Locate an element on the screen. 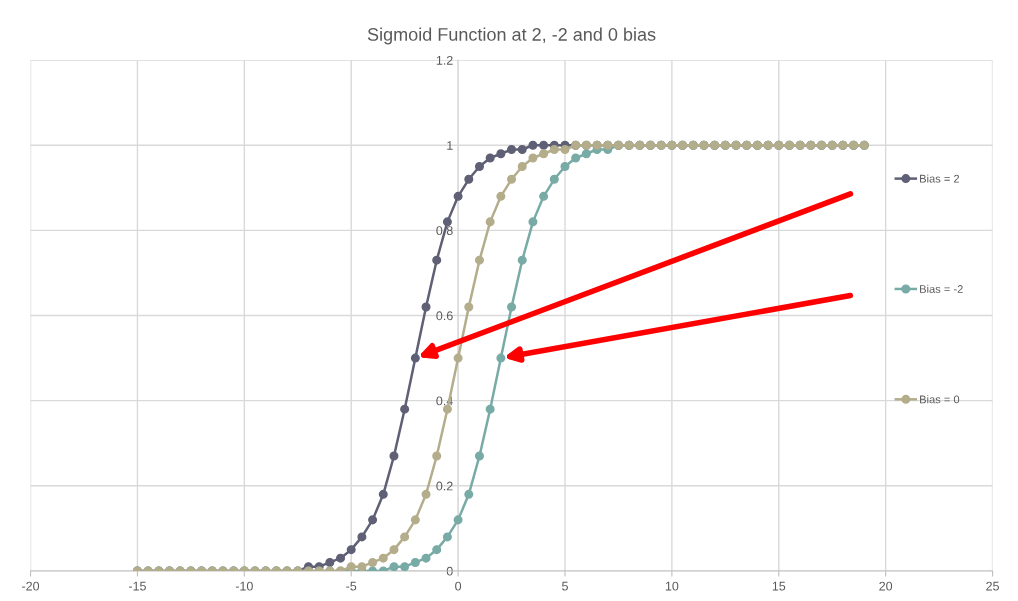  x-tick-label: 15 is located at coordinates (779, 586).